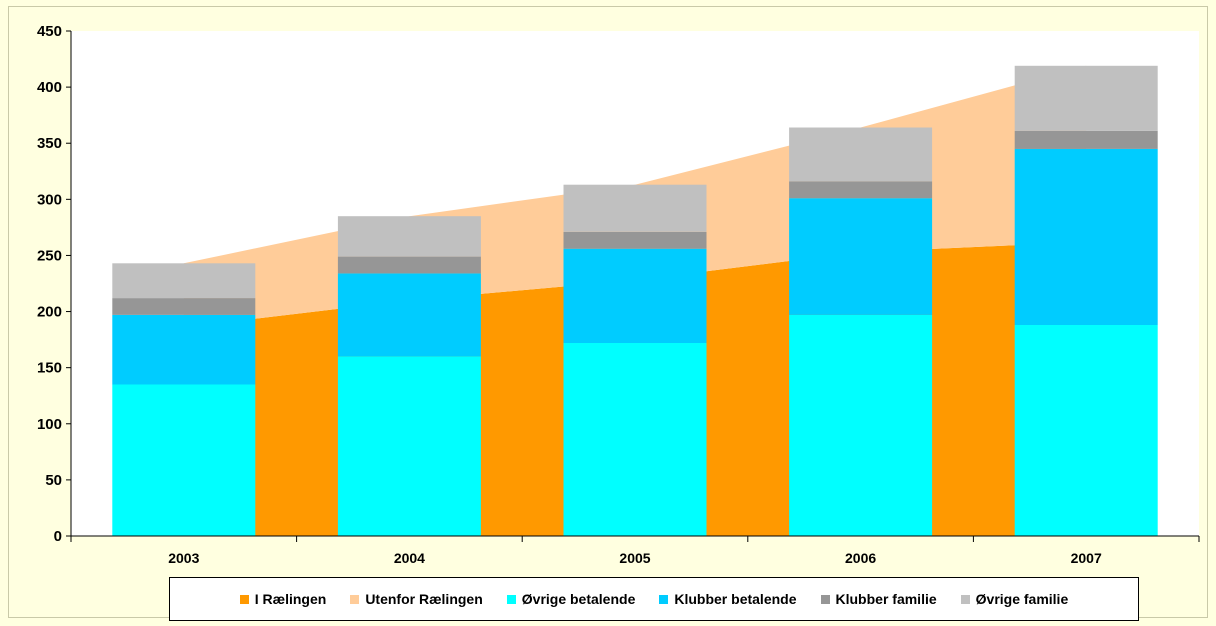 Image resolution: width=1216 pixels, height=626 pixels. What do you see at coordinates (49, 312) in the screenshot?
I see `y-tick-label-4: 200` at bounding box center [49, 312].